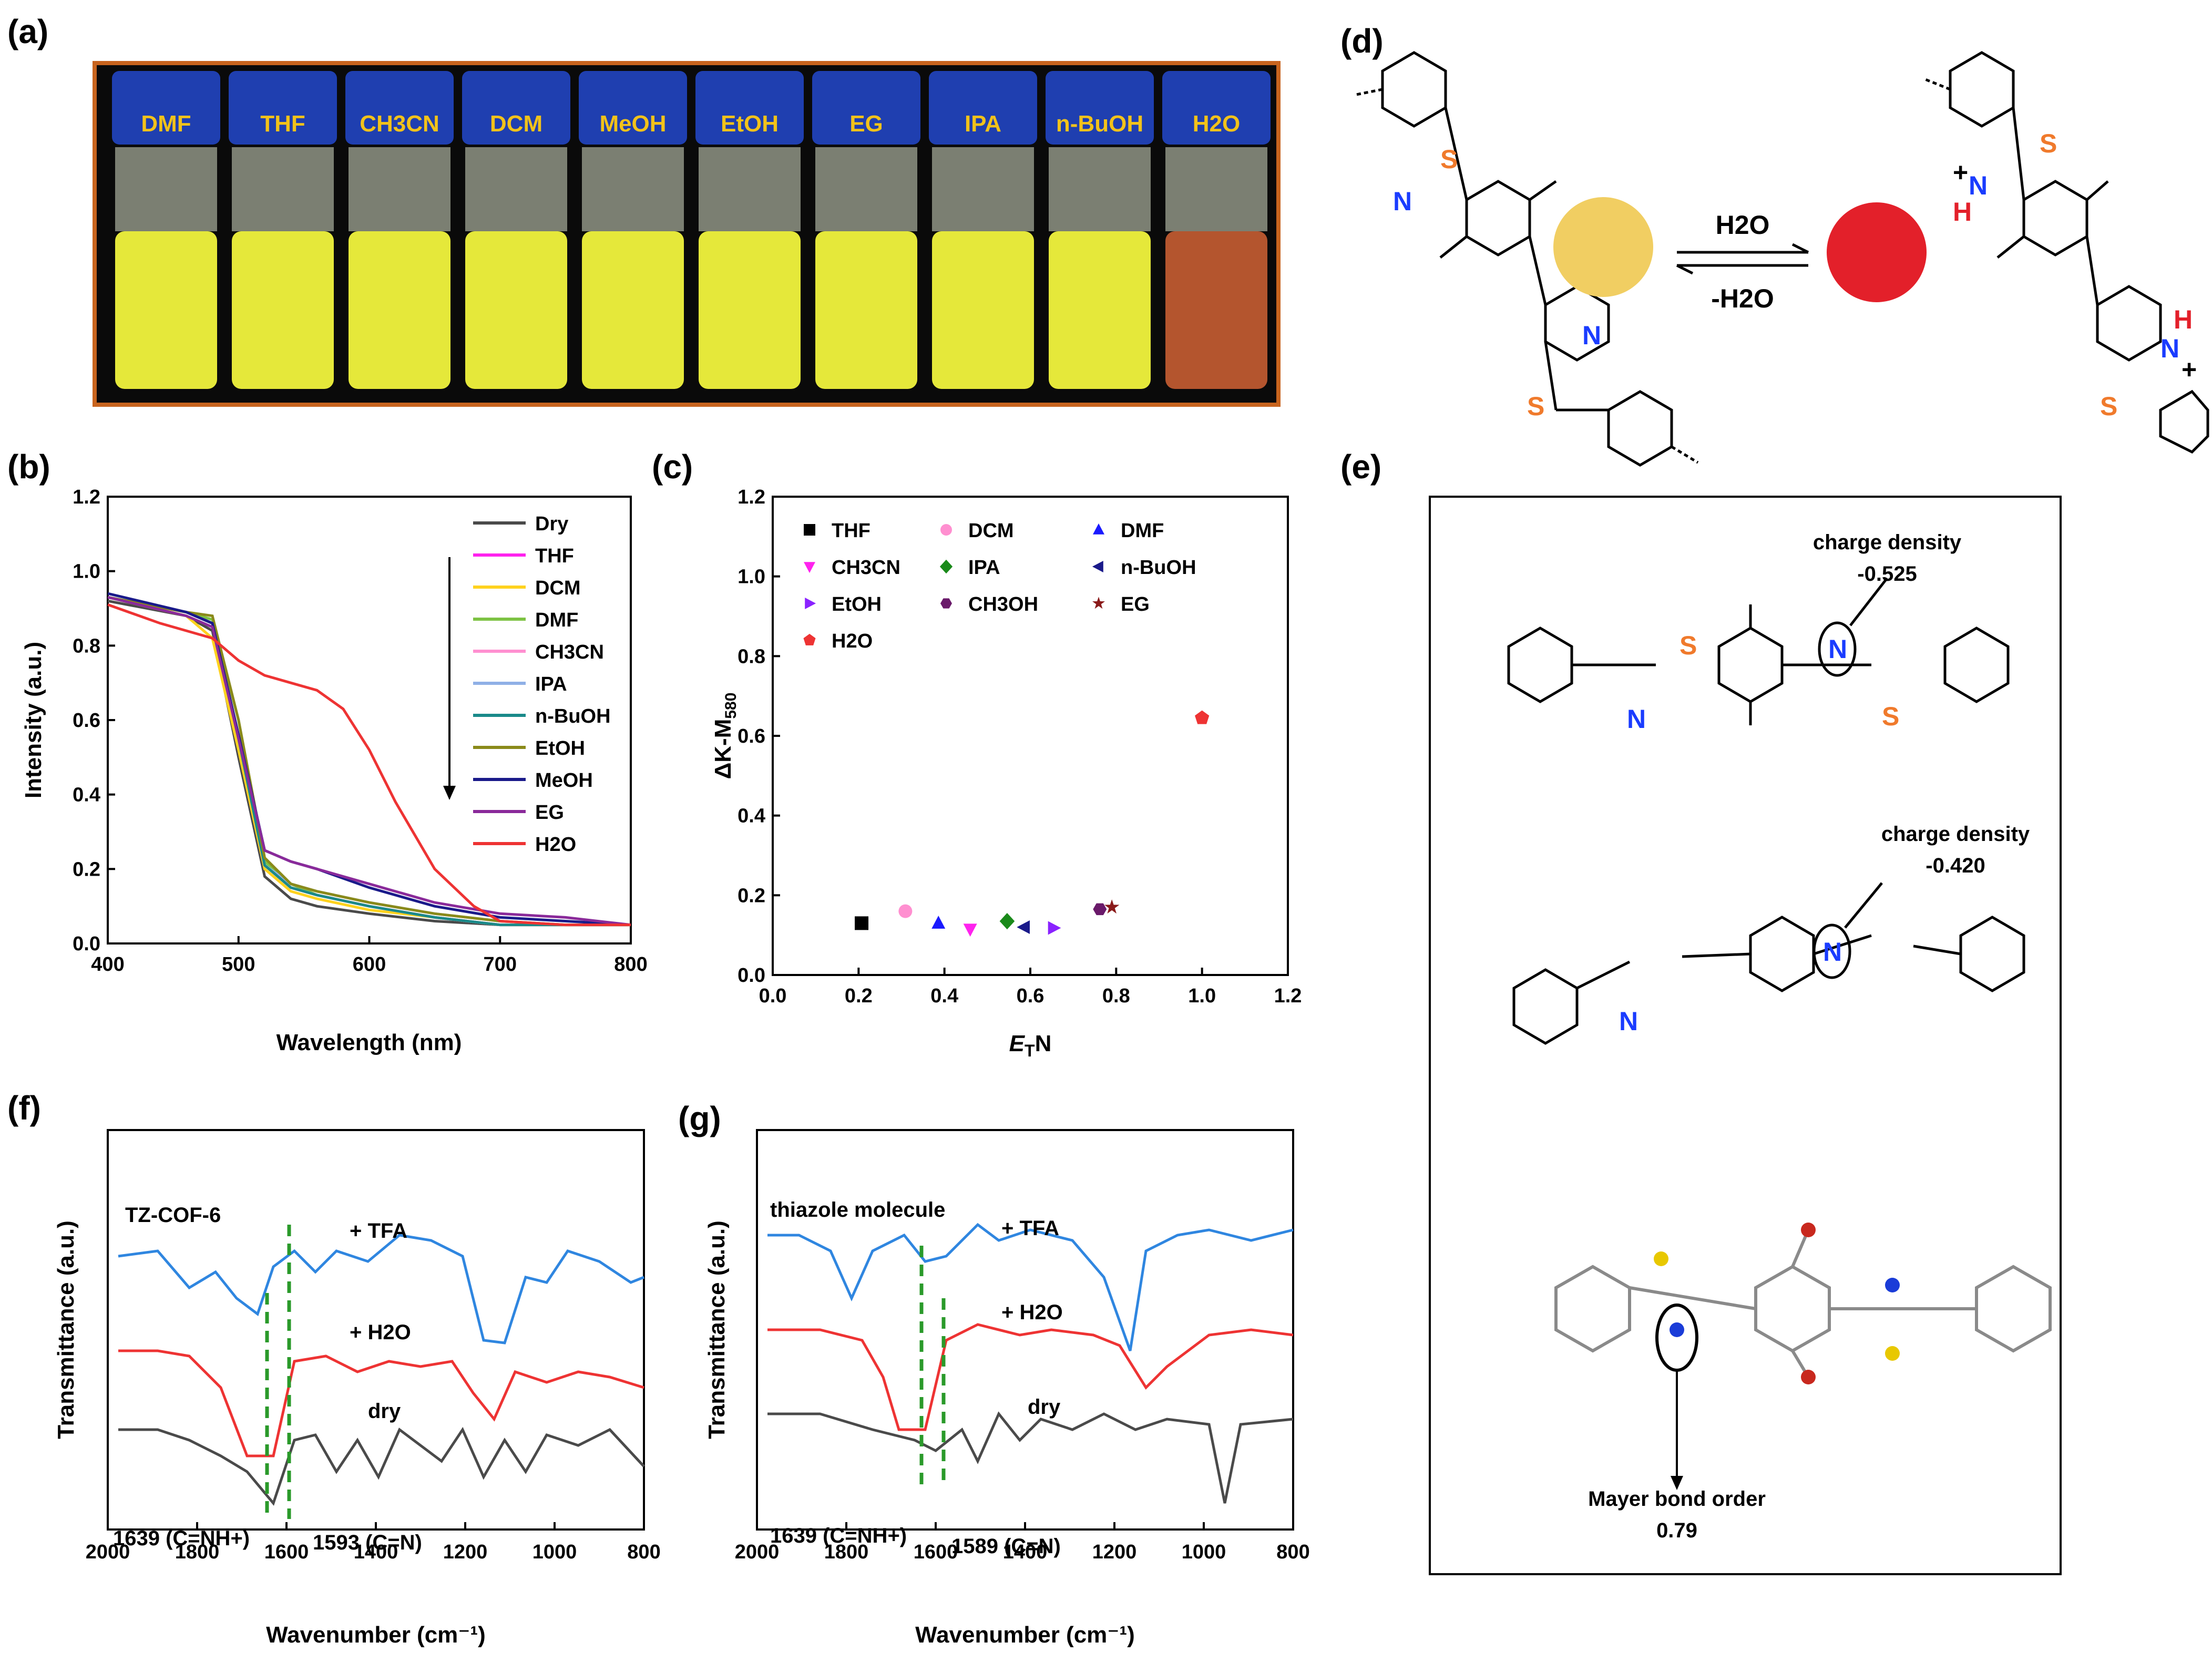 This screenshot has width=2212, height=1663. I want to click on b-ytick-label: 0.2, so click(86, 869).